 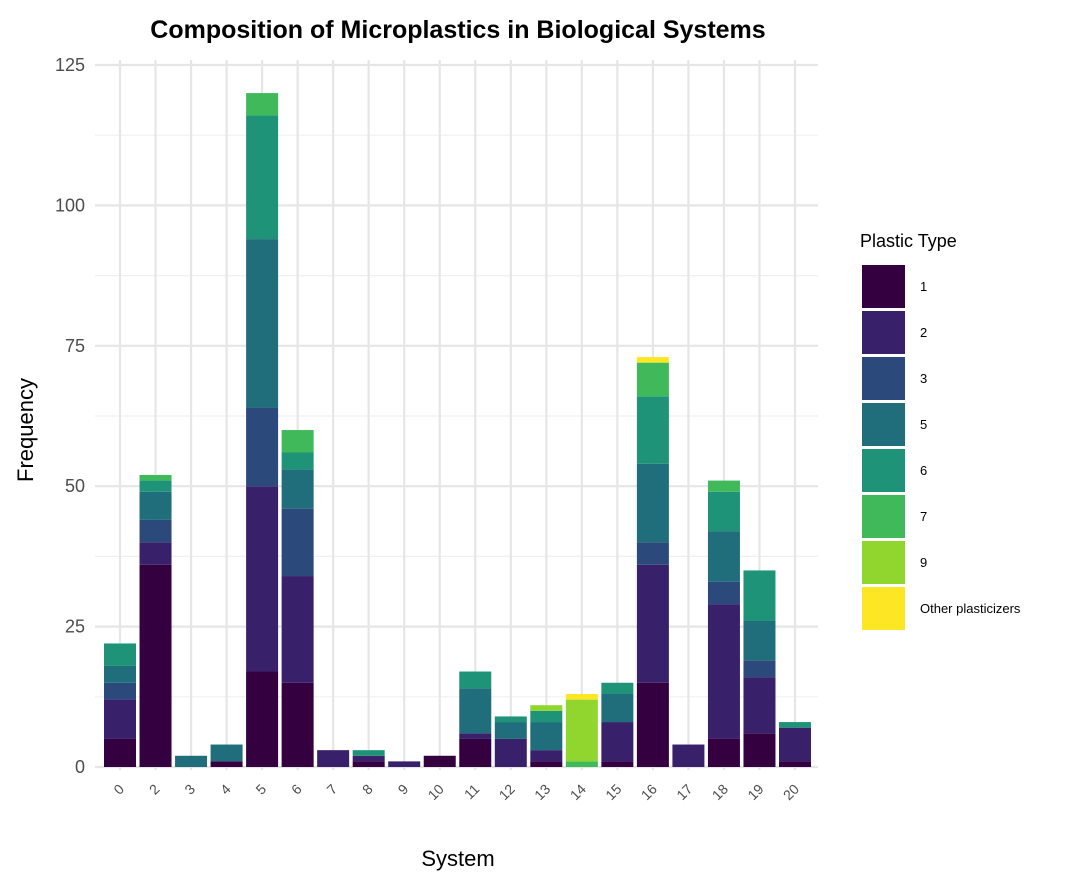 I want to click on x-tick-label: 9, so click(x=403, y=789).